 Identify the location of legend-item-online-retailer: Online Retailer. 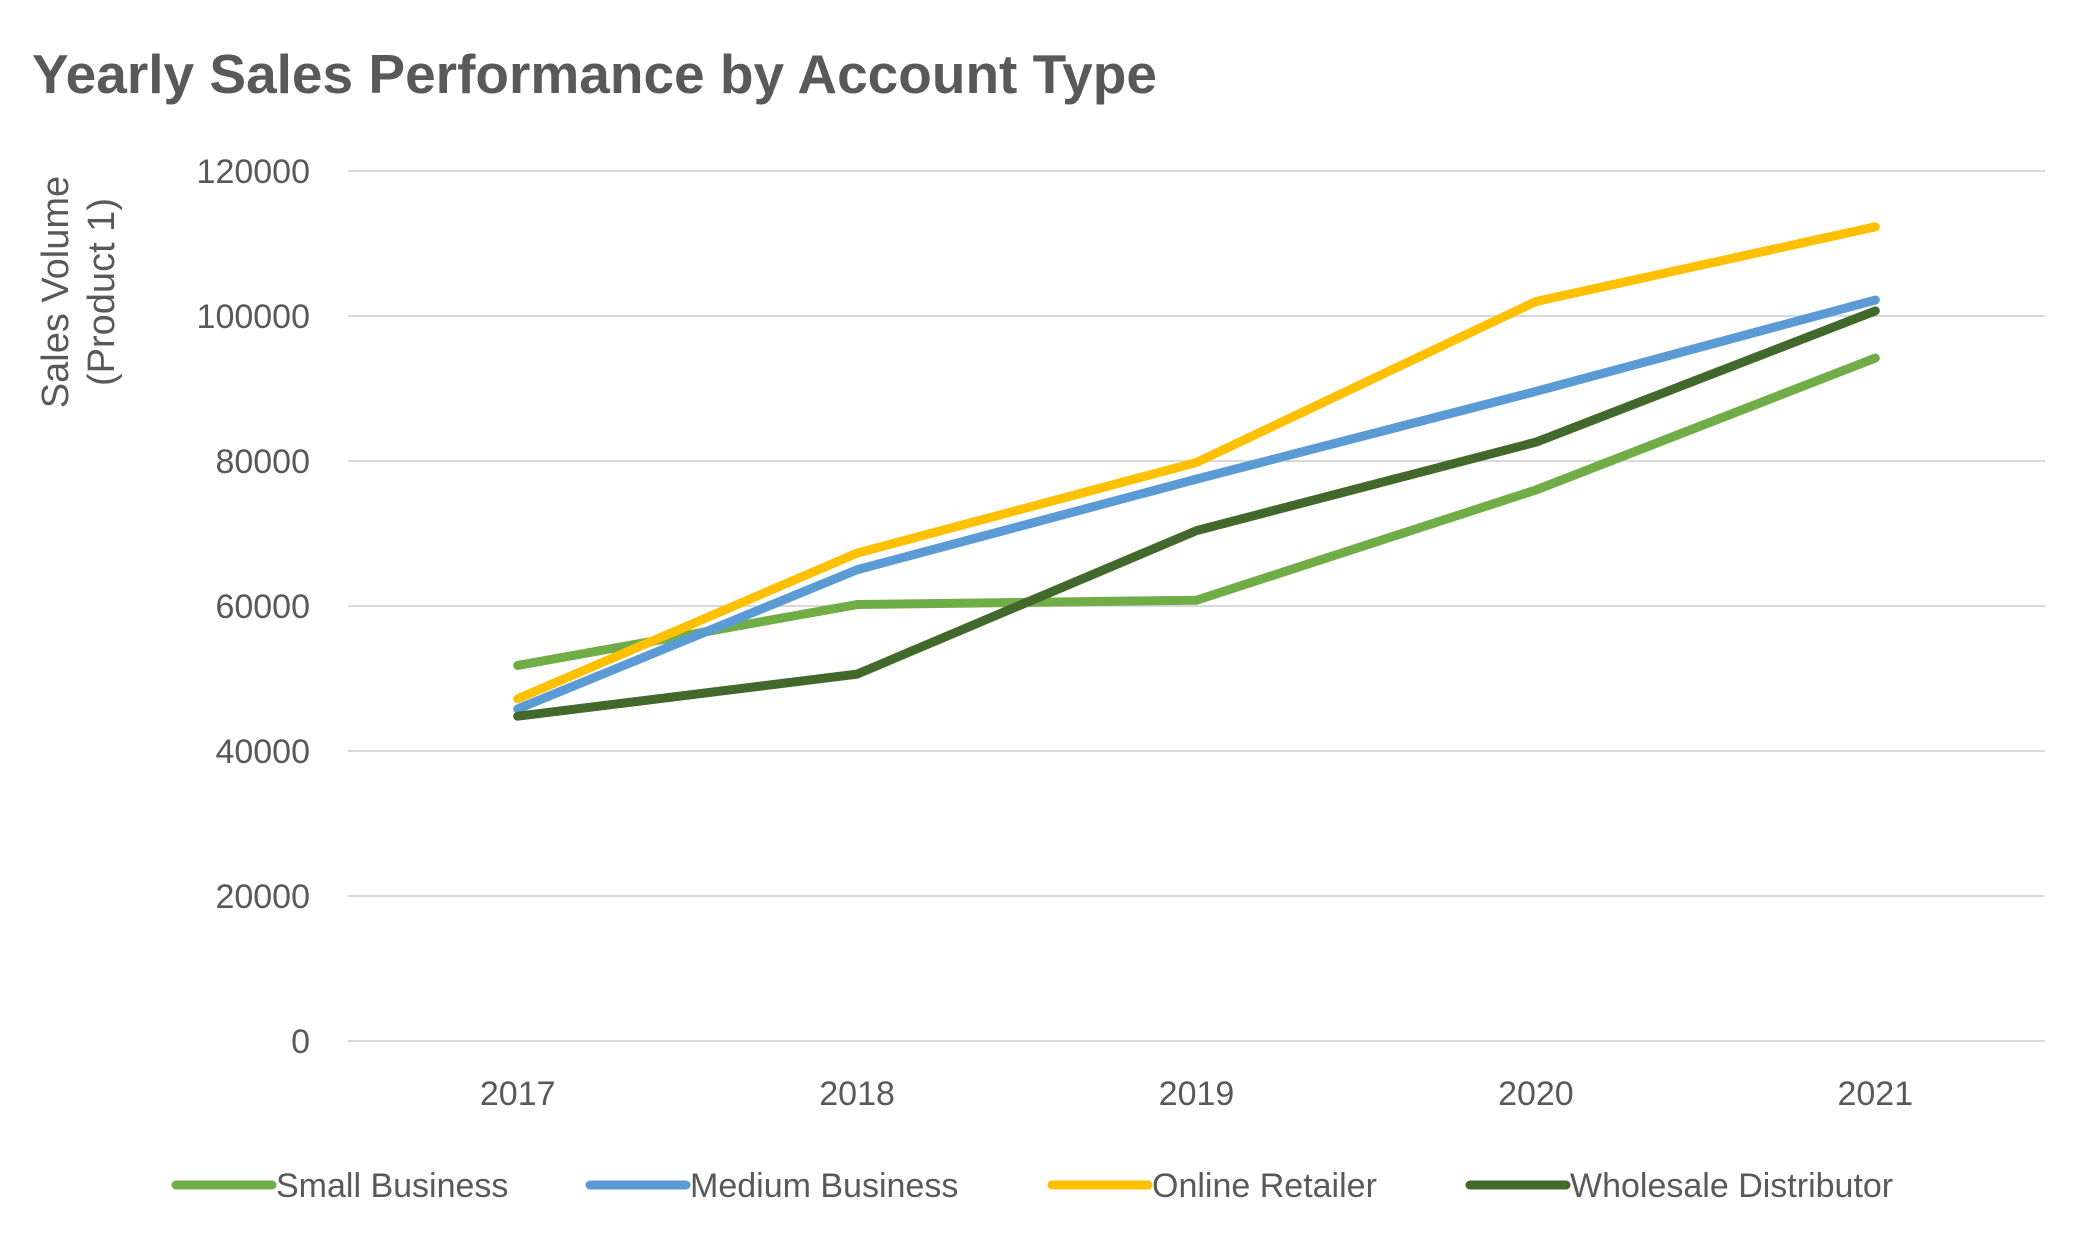
(1212, 1186).